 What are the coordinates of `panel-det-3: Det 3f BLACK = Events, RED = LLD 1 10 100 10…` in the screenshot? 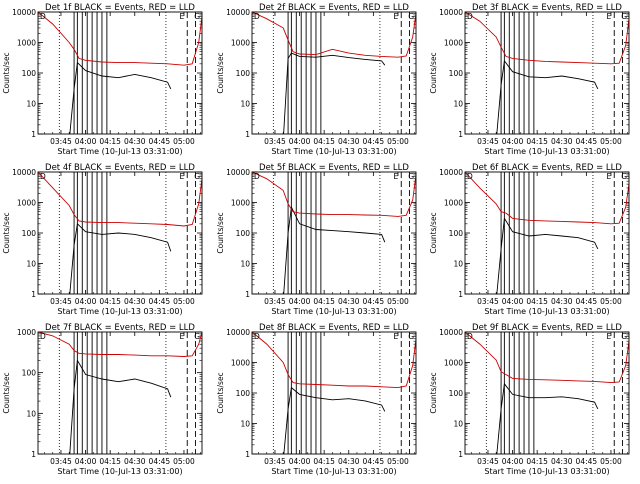 It's located at (529, 79).